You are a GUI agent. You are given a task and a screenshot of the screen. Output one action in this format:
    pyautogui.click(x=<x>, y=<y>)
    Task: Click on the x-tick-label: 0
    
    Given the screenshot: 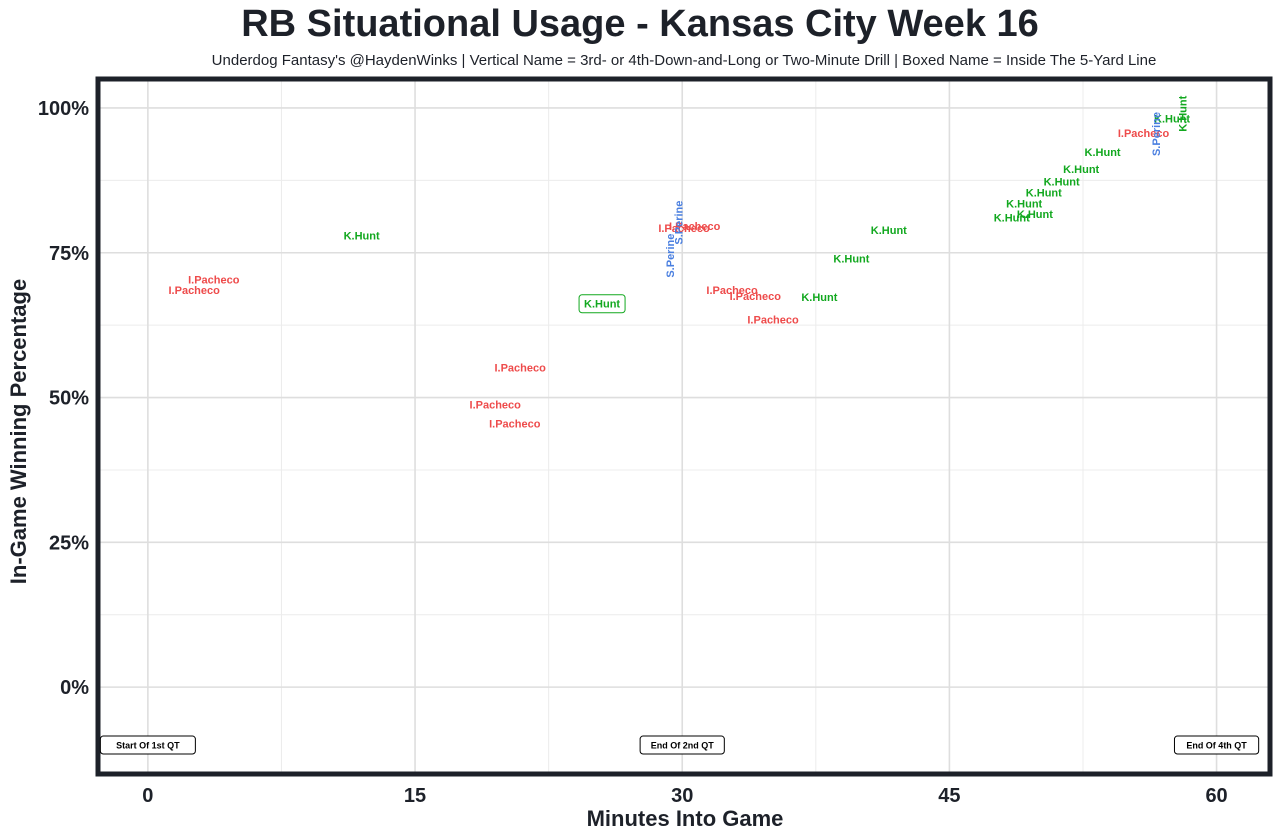 What is the action you would take?
    pyautogui.click(x=147, y=796)
    